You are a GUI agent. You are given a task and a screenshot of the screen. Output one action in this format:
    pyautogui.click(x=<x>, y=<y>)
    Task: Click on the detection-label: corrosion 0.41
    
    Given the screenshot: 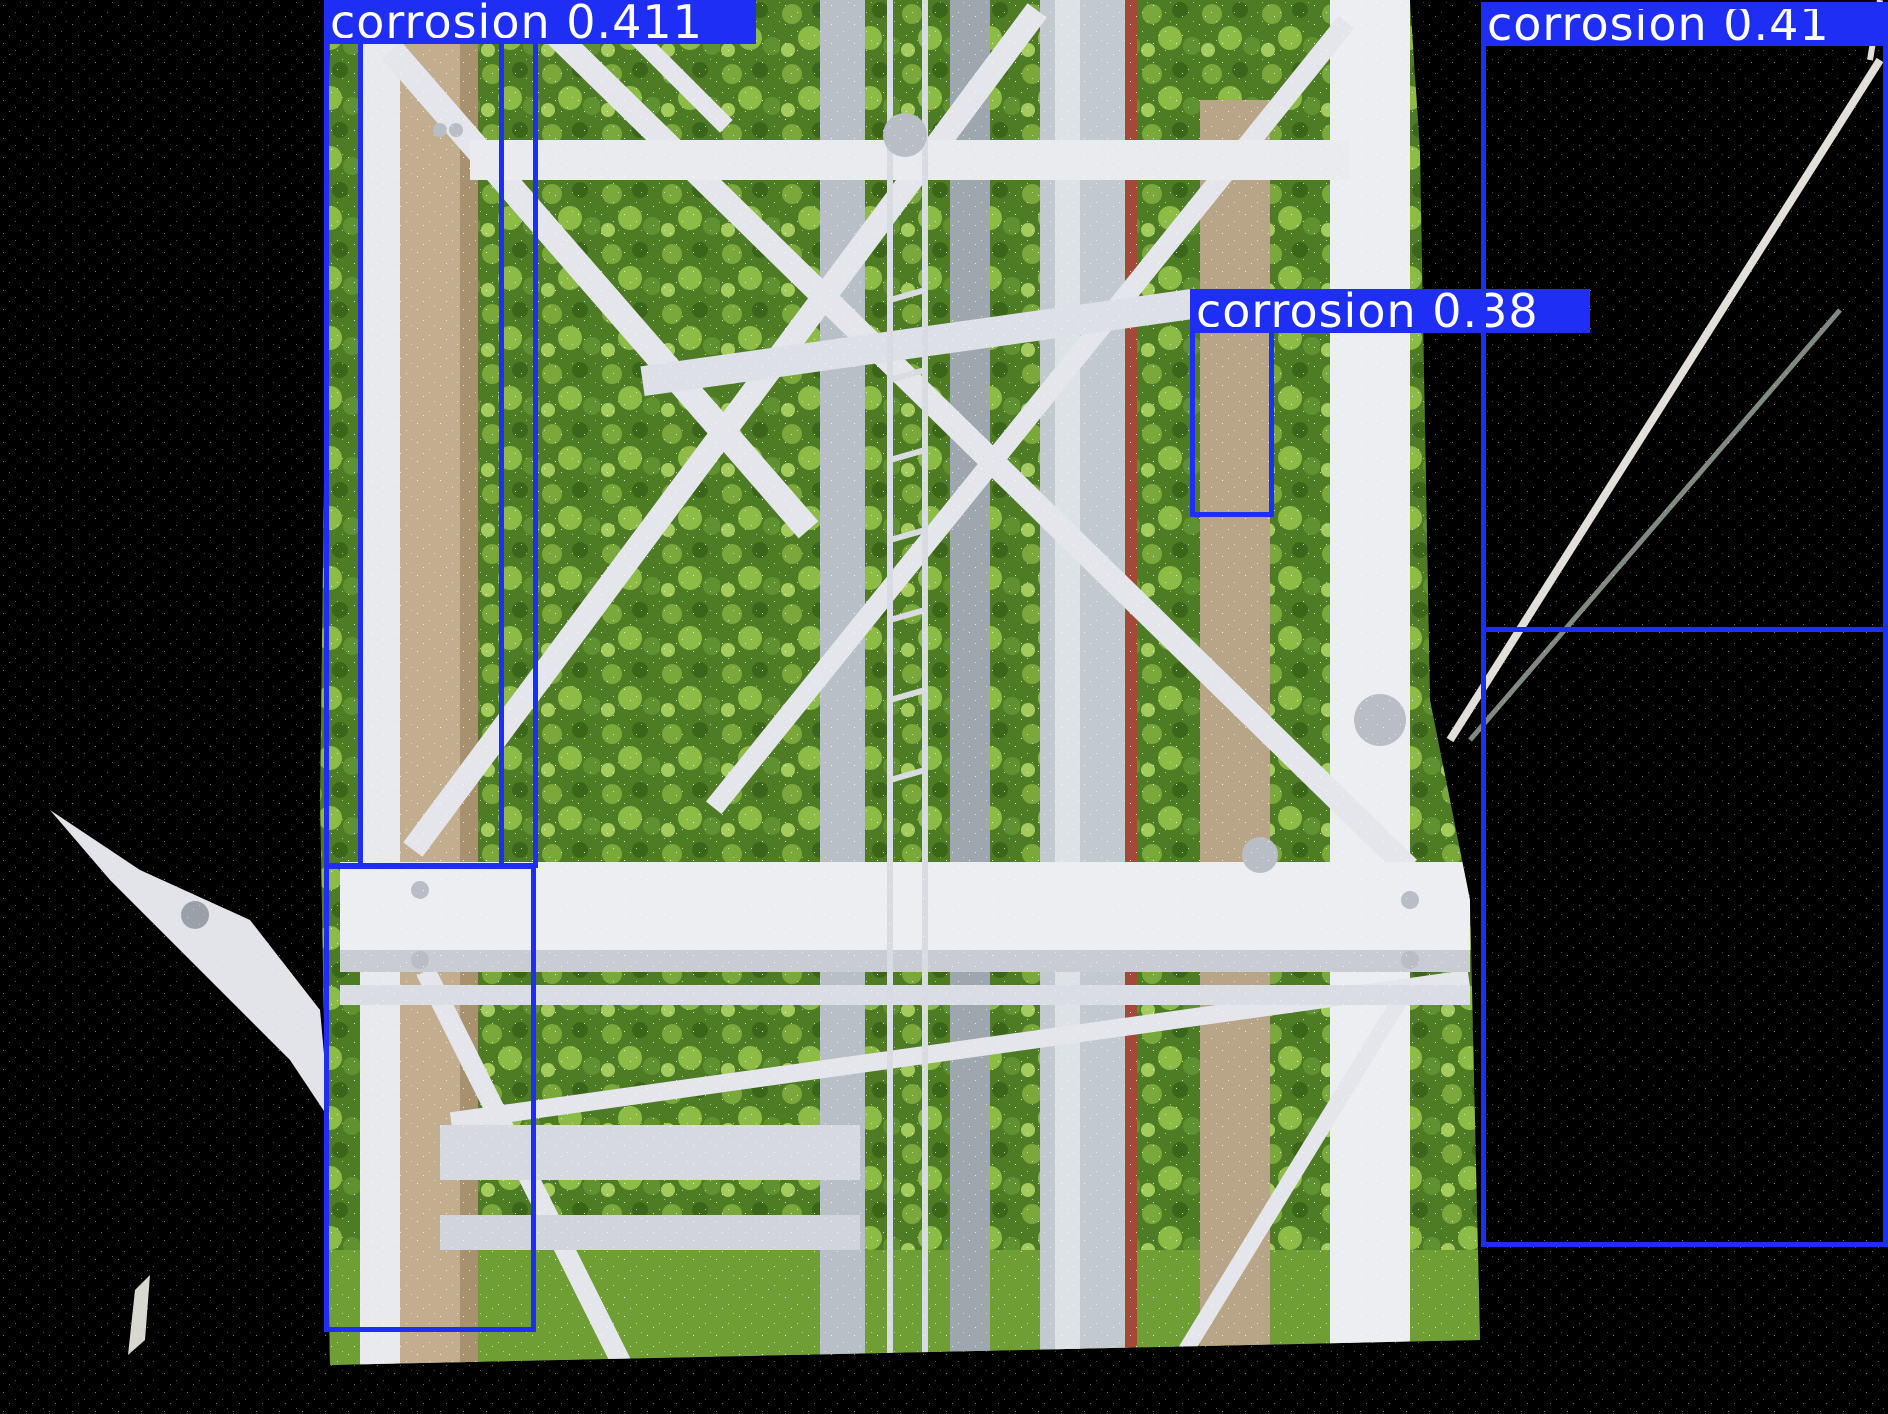 What is the action you would take?
    pyautogui.click(x=1684, y=24)
    